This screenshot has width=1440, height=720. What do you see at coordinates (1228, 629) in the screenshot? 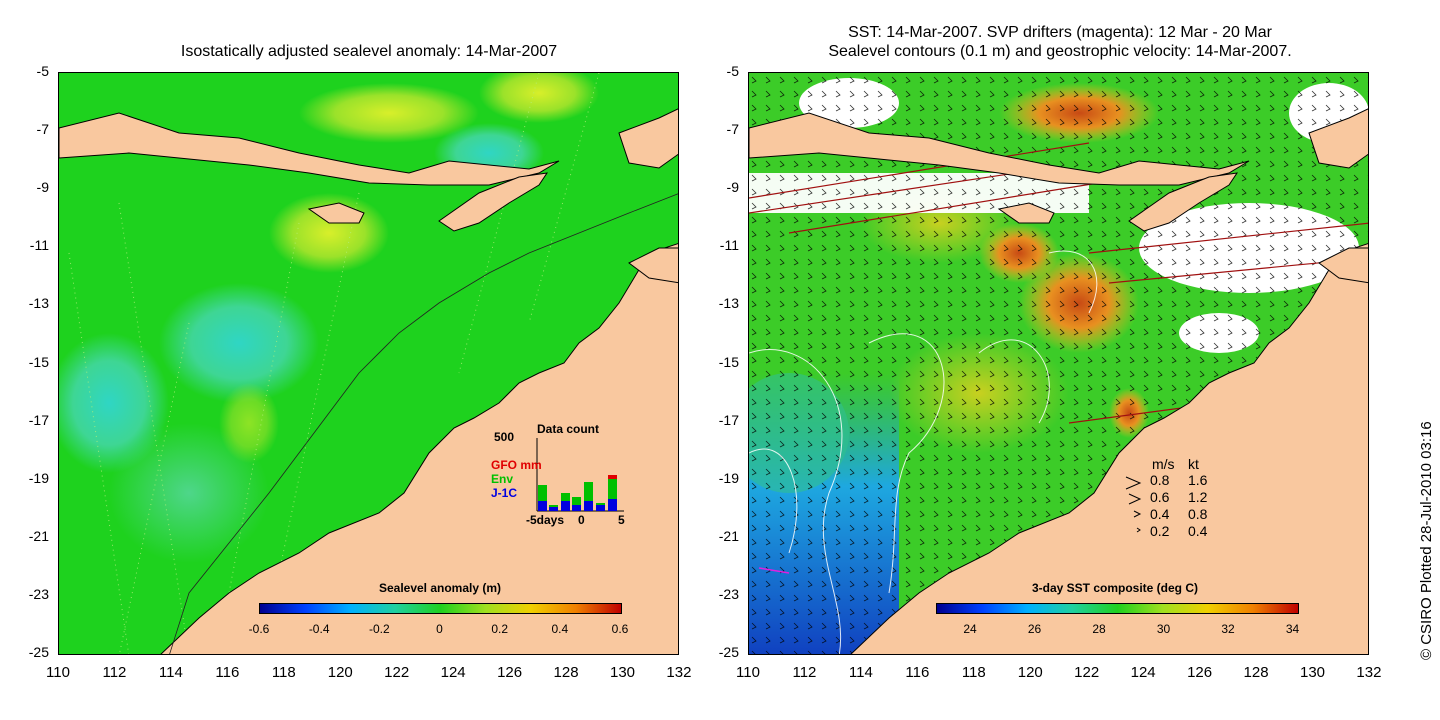
I see `sst-colorbar-tick: 32` at bounding box center [1228, 629].